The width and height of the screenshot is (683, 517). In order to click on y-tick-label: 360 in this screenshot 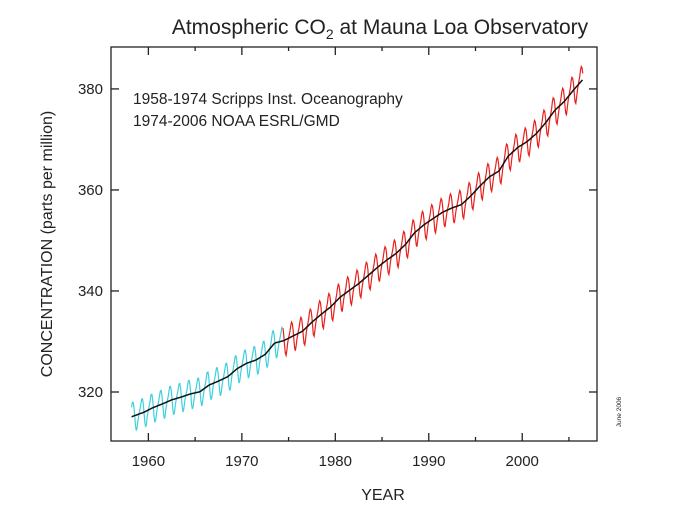, I will do `click(90, 190)`.